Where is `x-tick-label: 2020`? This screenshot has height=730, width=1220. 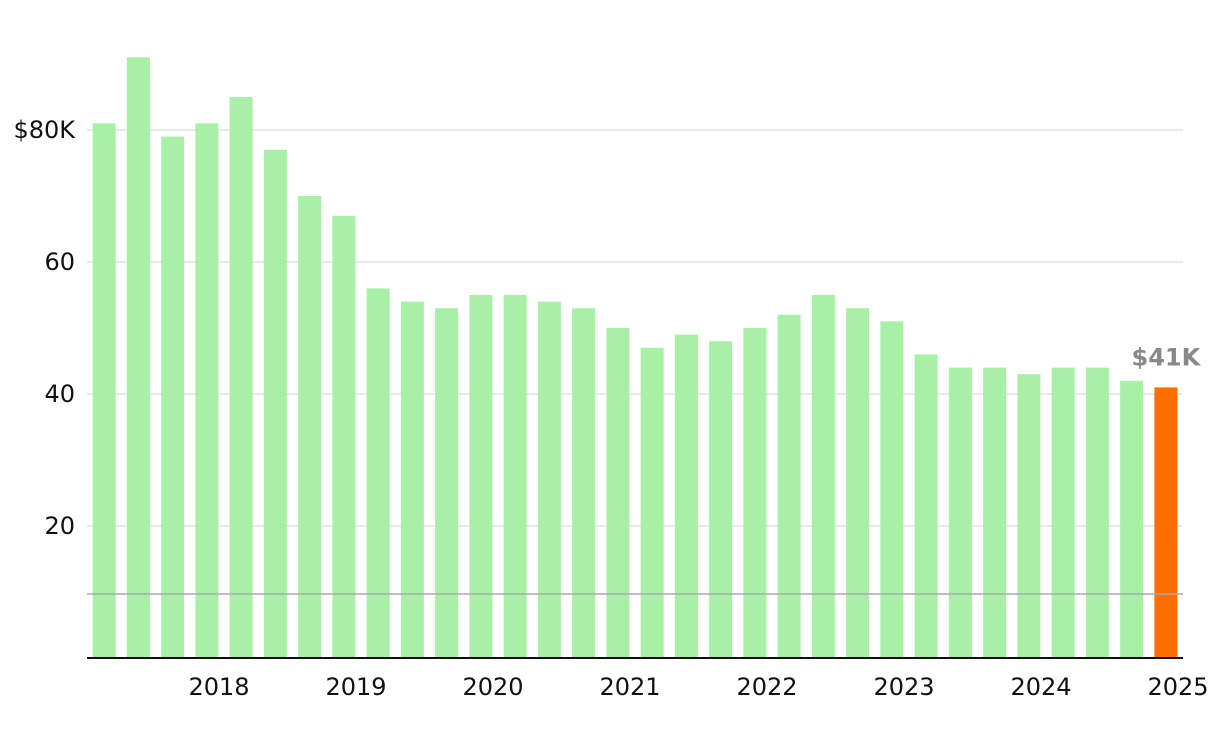
x-tick-label: 2020 is located at coordinates (492, 687).